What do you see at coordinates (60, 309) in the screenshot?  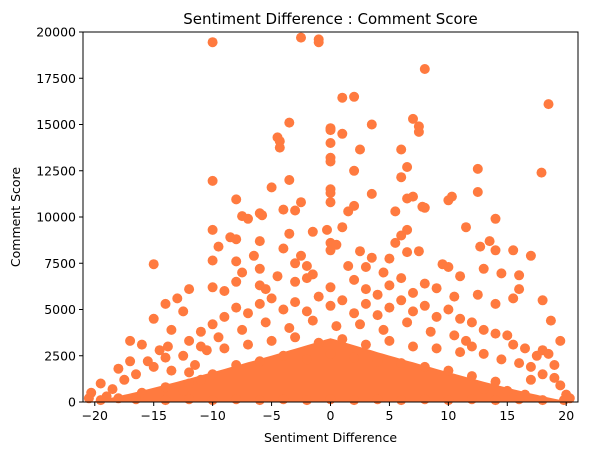 I see `y-tick-label: 5000` at bounding box center [60, 309].